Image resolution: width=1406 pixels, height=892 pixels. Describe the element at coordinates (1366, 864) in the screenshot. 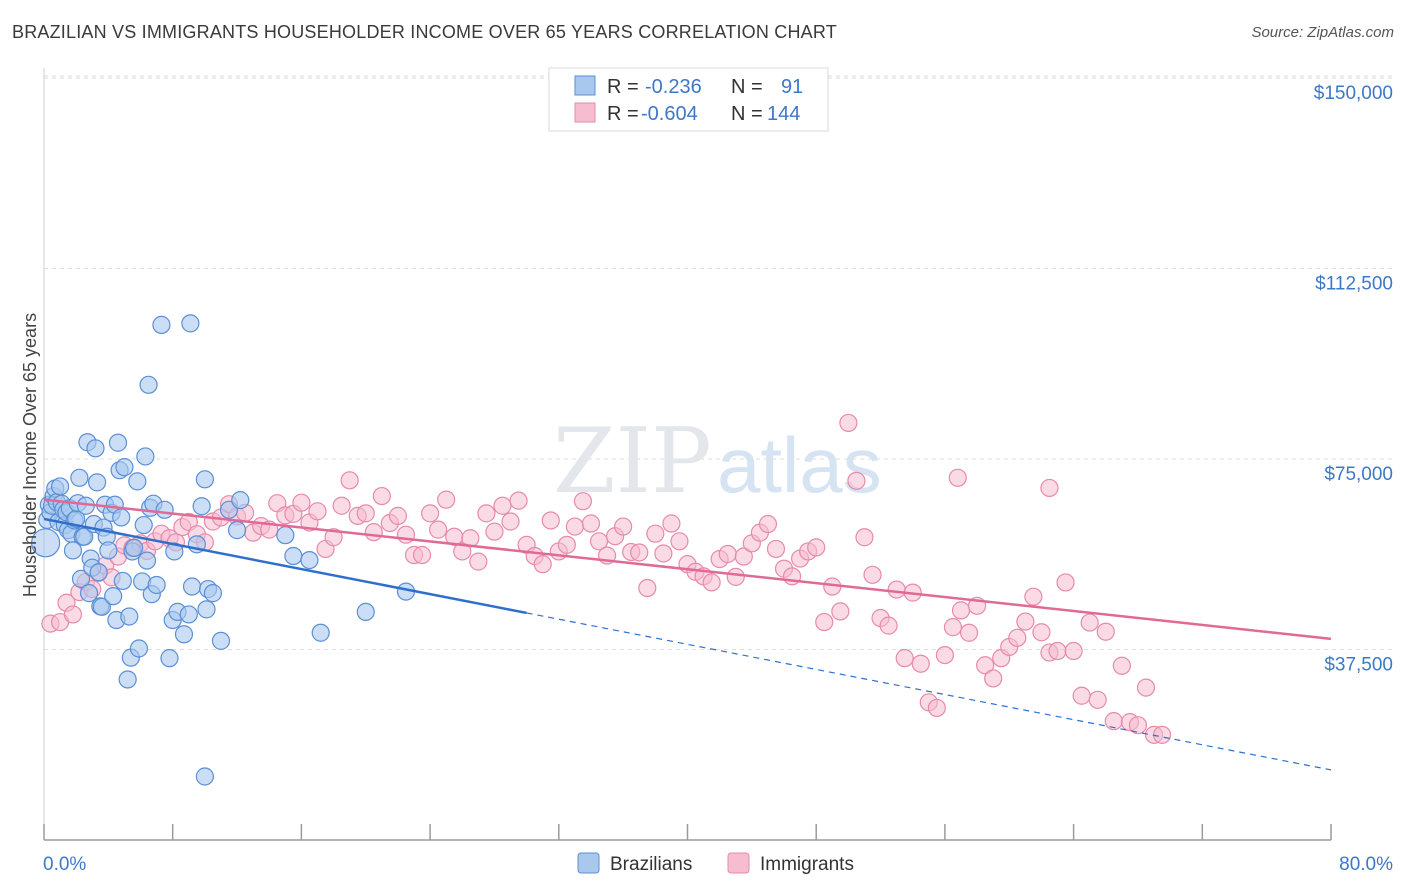

I see `x-tick-label-end: 80.0%` at that location.